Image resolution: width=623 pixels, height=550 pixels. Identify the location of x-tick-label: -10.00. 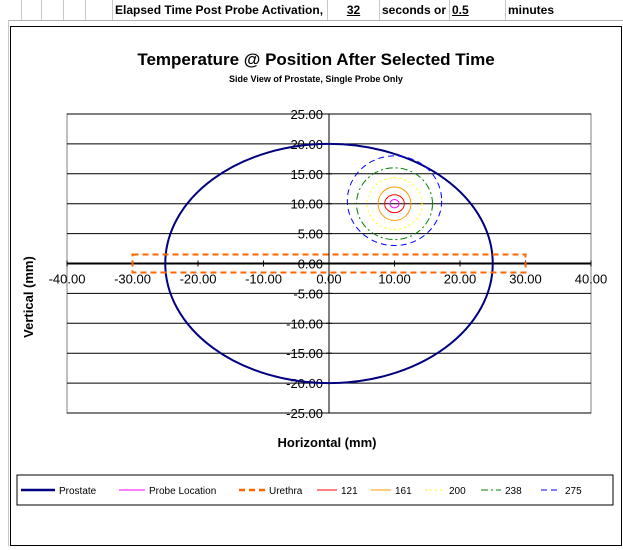
(263, 279).